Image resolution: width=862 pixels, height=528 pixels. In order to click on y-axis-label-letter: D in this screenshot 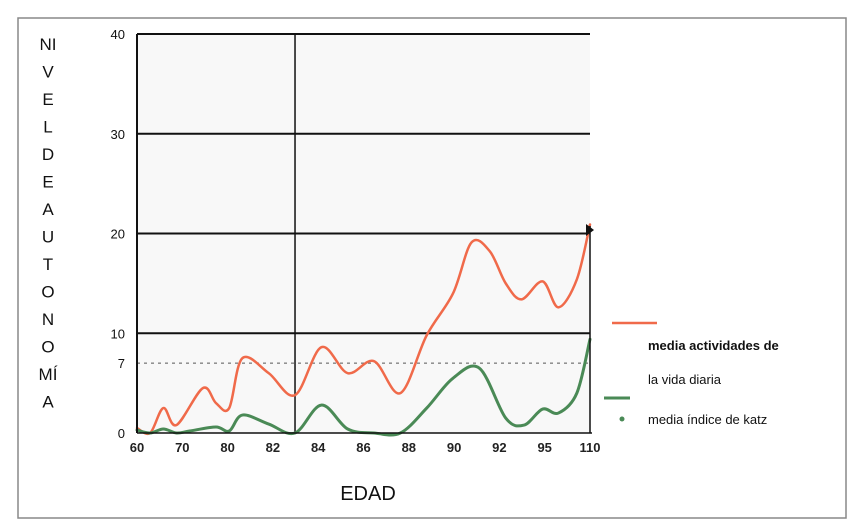, I will do `click(48, 154)`.